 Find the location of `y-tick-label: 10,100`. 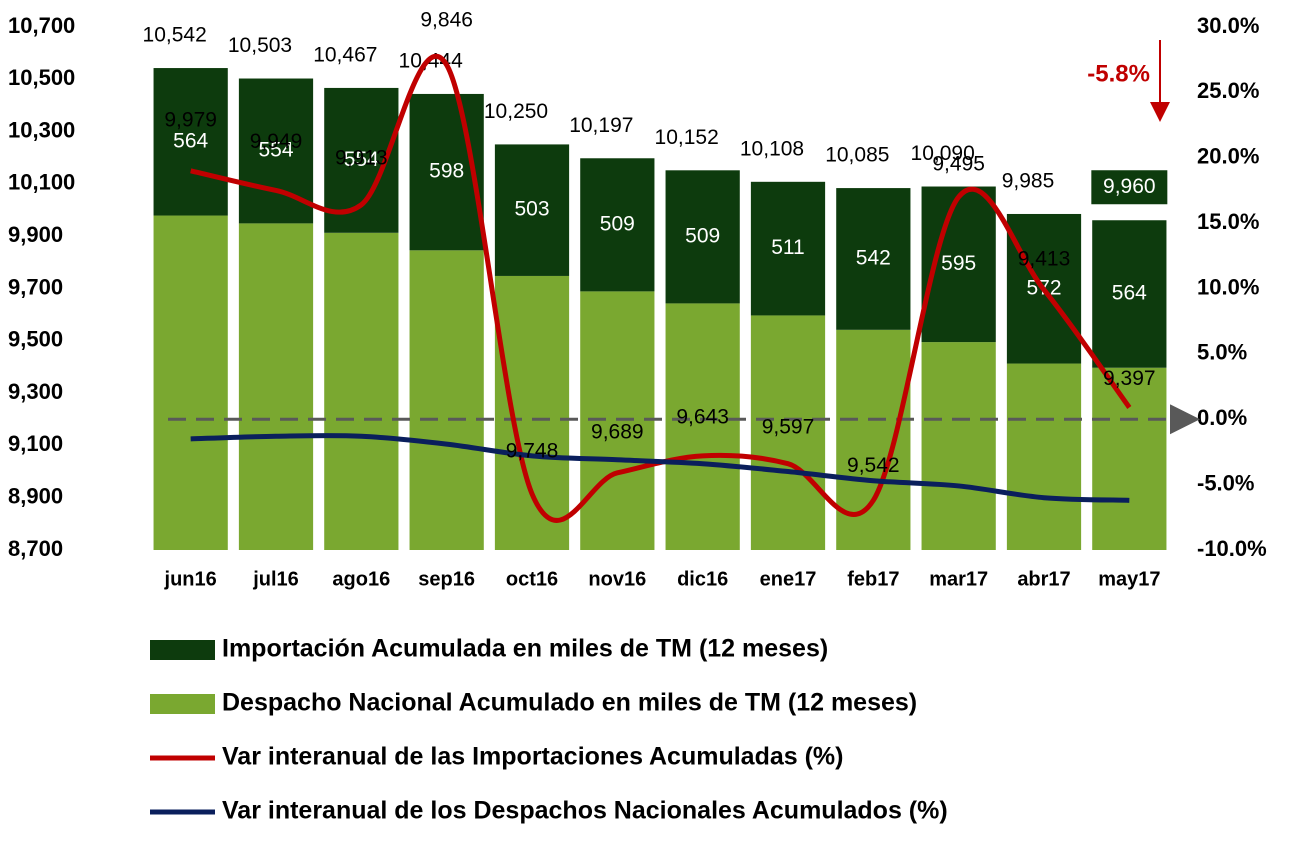

y-tick-label: 10,100 is located at coordinates (41, 182).